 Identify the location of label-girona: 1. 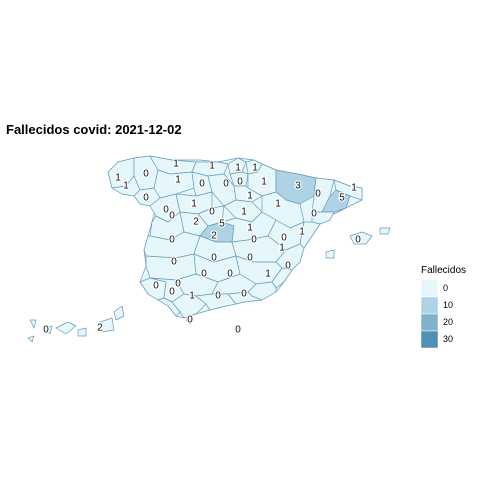
(354, 188).